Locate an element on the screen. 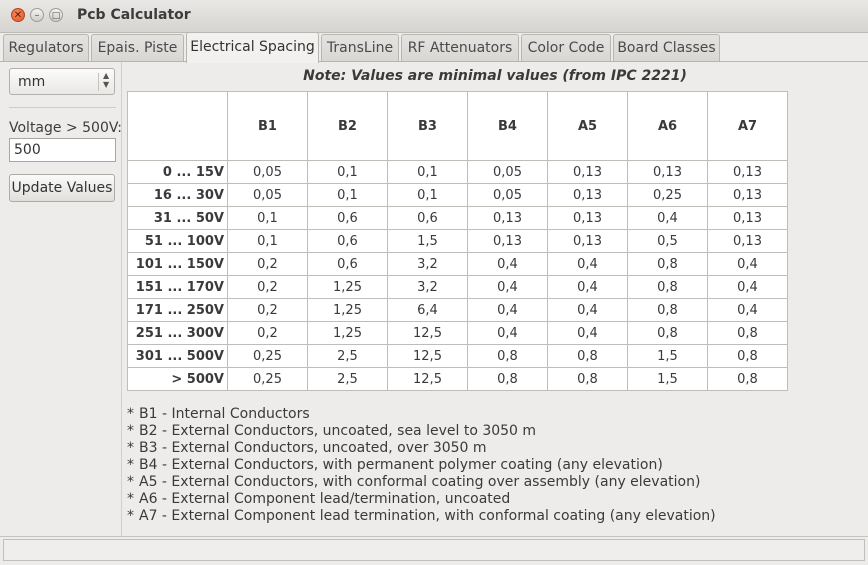  row-header: 31 ... 50V is located at coordinates (177, 218).